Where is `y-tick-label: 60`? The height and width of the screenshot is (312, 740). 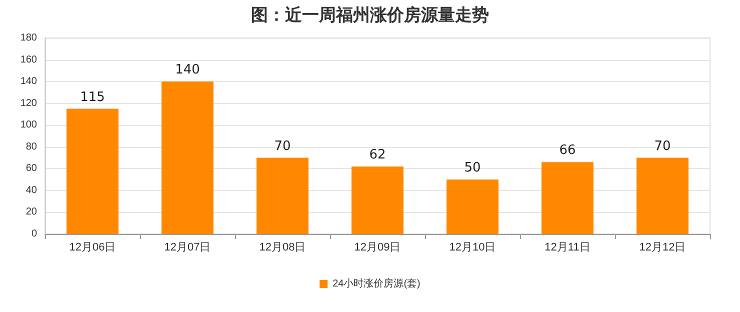 y-tick-label: 60 is located at coordinates (32, 168).